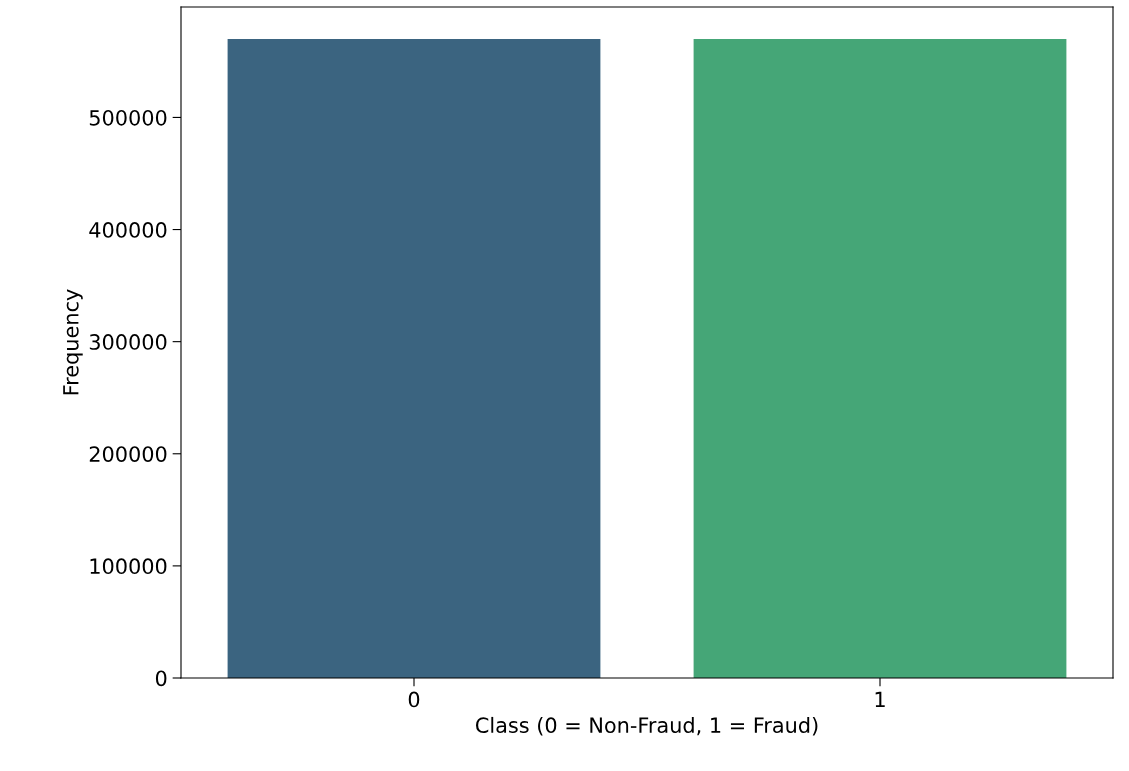 The image size is (1129, 771). What do you see at coordinates (128, 566) in the screenshot?
I see `y-tick-label: 100000` at bounding box center [128, 566].